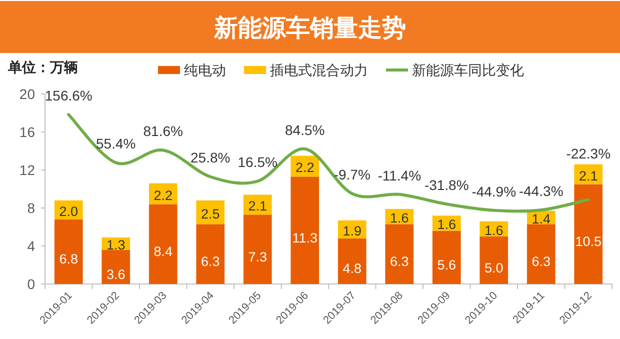 The height and width of the screenshot is (339, 620). I want to click on data-label: 1.4, so click(541, 219).